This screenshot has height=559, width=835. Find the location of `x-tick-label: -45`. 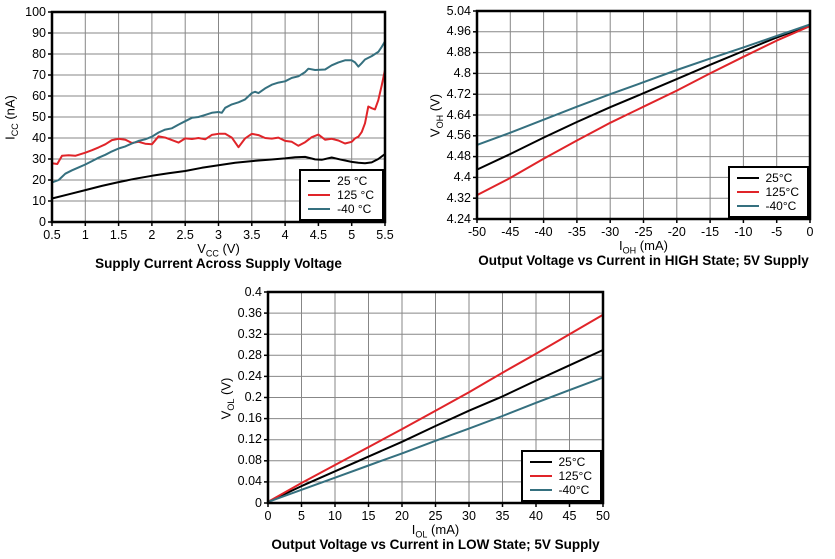

x-tick-label: -45 is located at coordinates (510, 232).